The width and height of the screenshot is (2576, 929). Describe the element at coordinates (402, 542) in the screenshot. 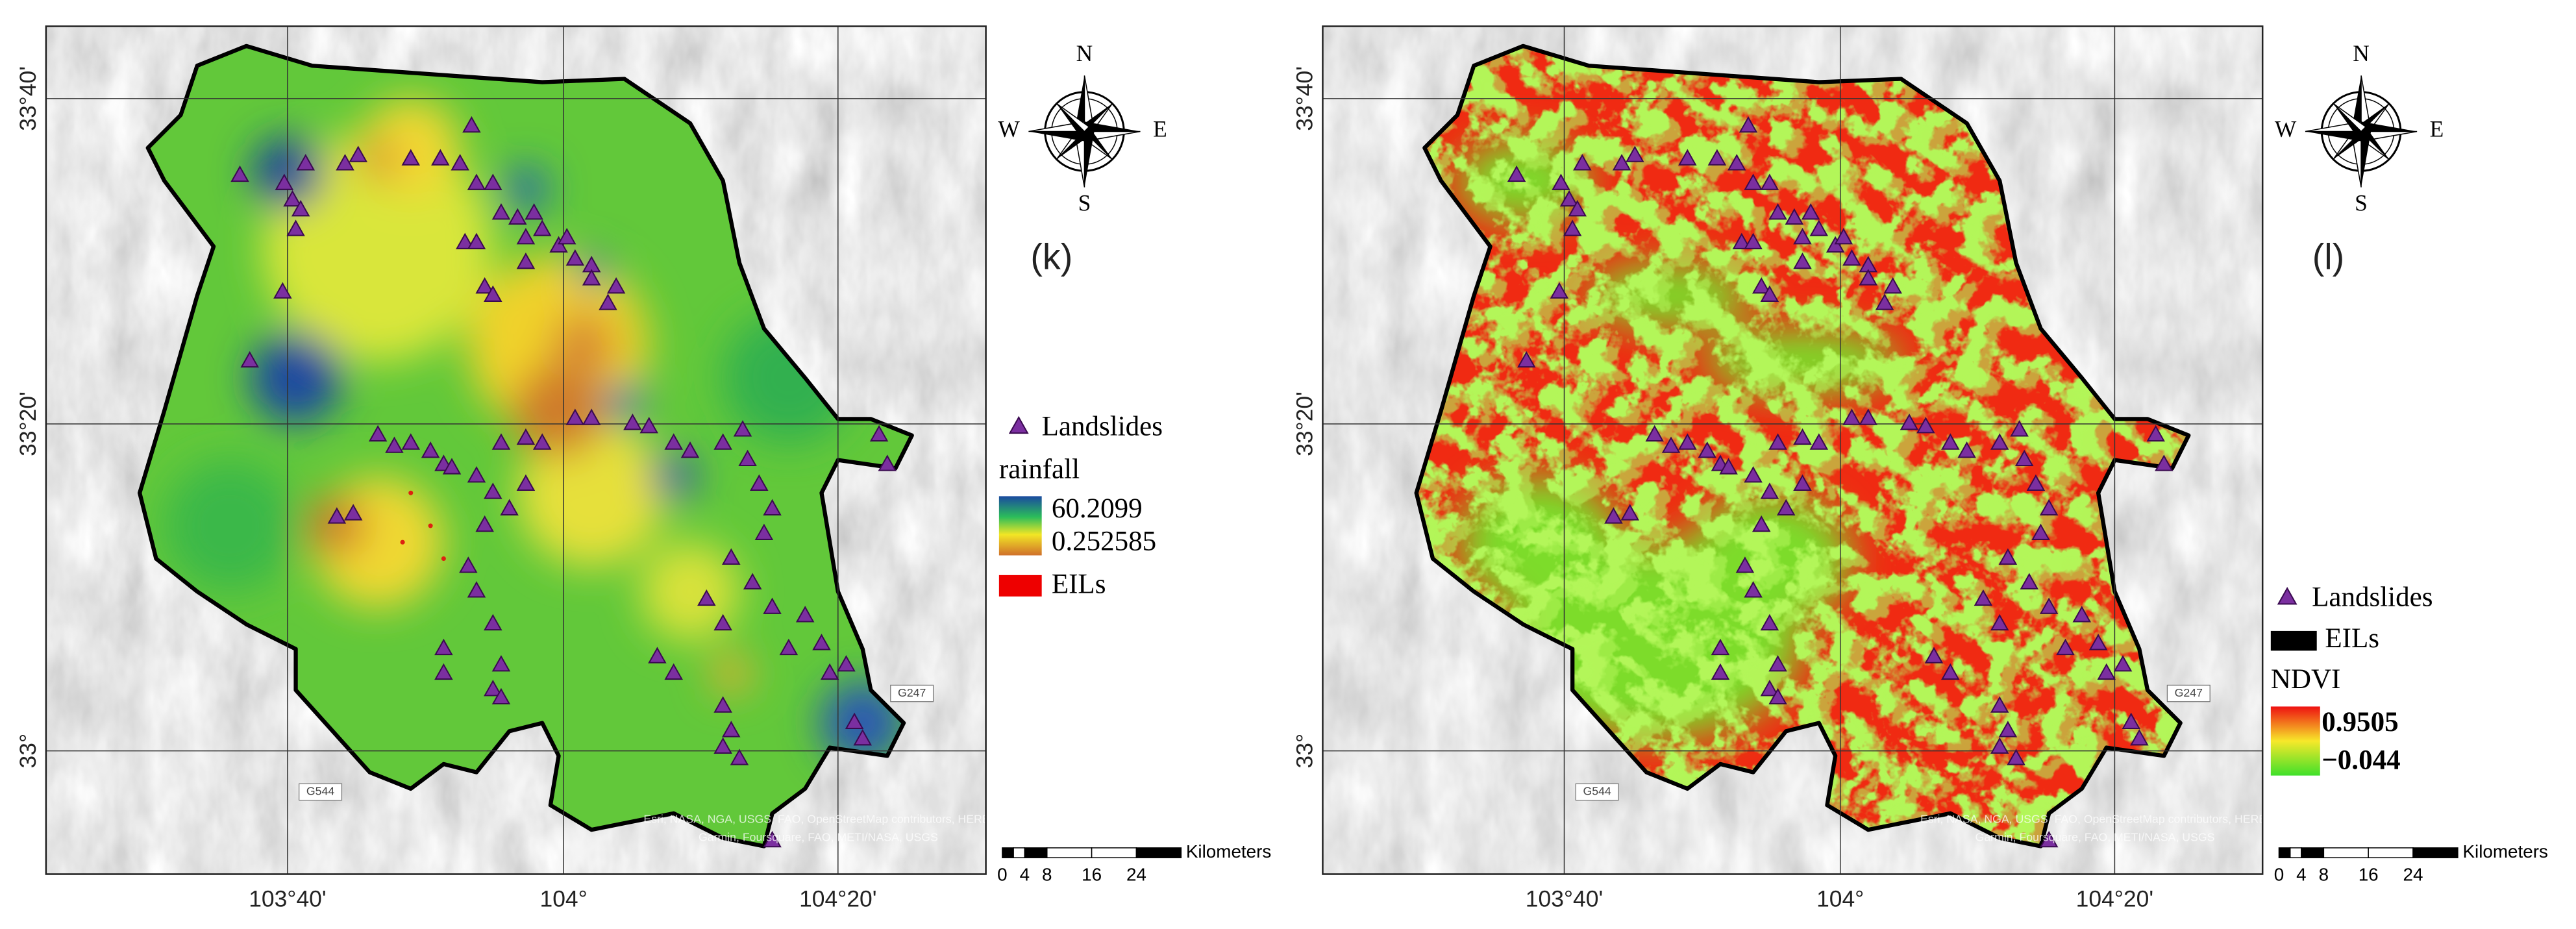

I see `eil-patch` at that location.